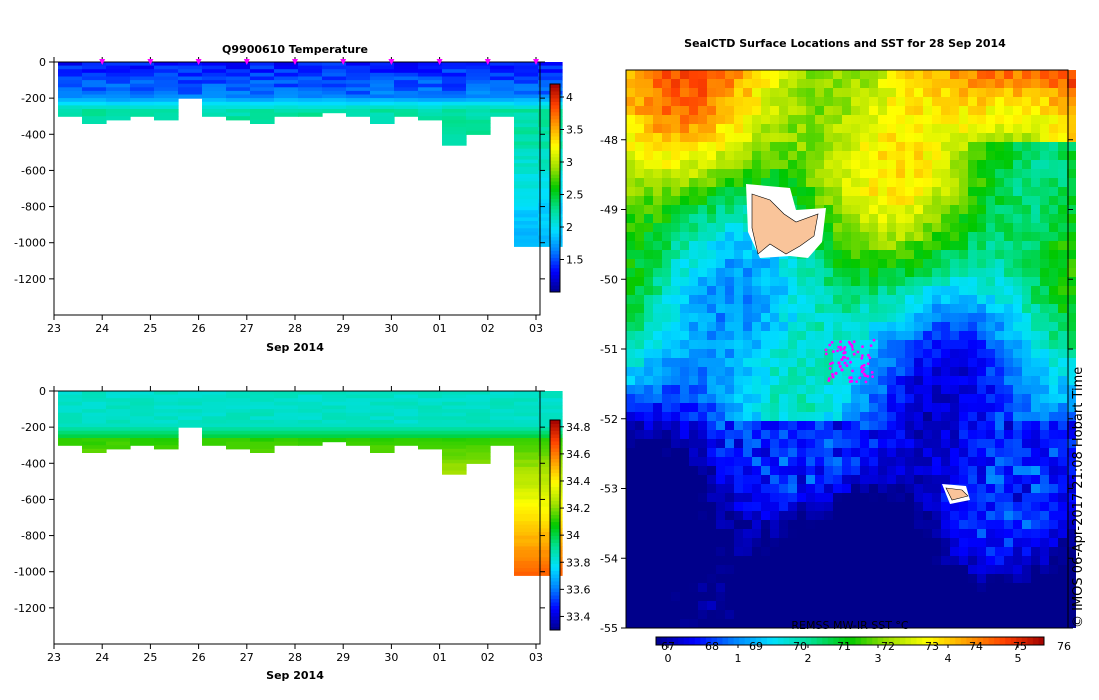  I want to click on seal-location, so click(839, 347).